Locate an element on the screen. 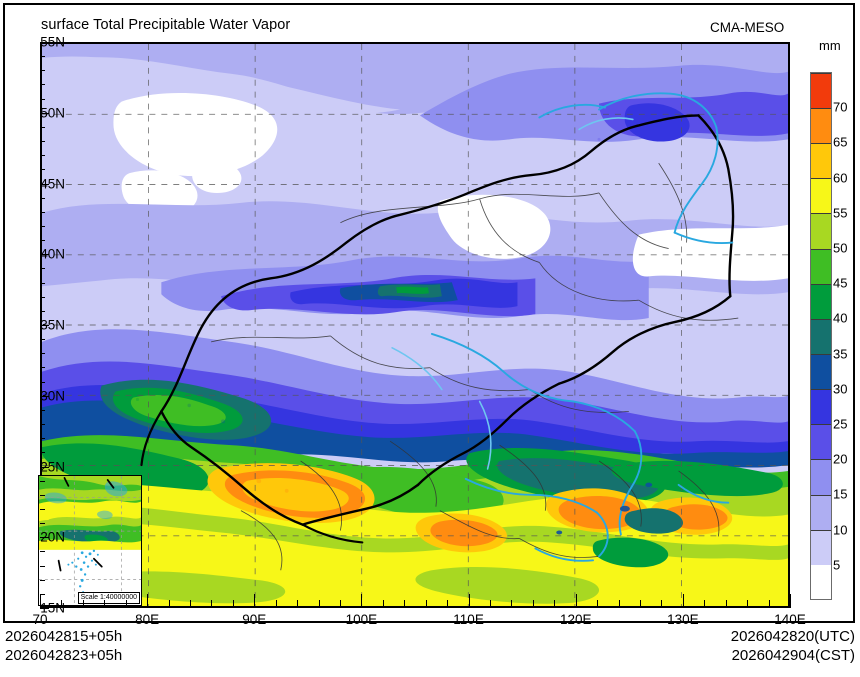 The height and width of the screenshot is (677, 860). colorbar-tick-label: 25 is located at coordinates (840, 424).